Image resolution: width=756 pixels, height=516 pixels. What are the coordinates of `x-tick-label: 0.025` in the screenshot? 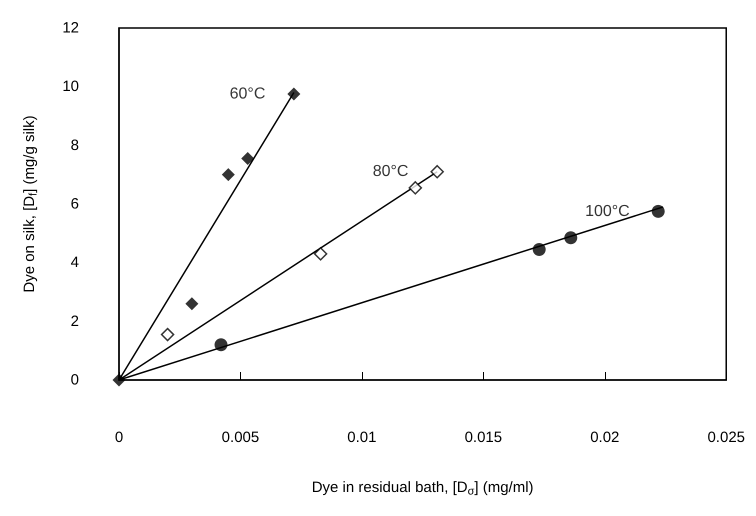 It's located at (726, 437).